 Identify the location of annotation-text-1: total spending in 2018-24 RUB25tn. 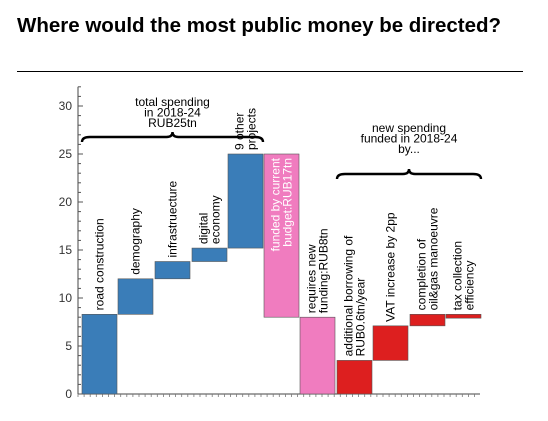
(172, 112).